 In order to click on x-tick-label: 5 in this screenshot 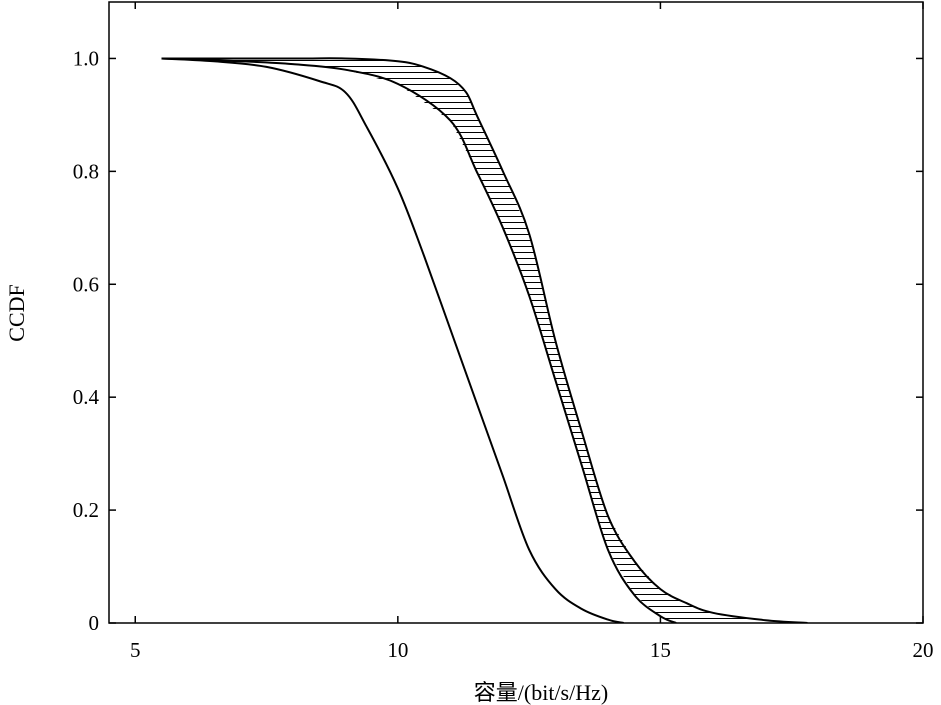, I will do `click(135, 650)`.